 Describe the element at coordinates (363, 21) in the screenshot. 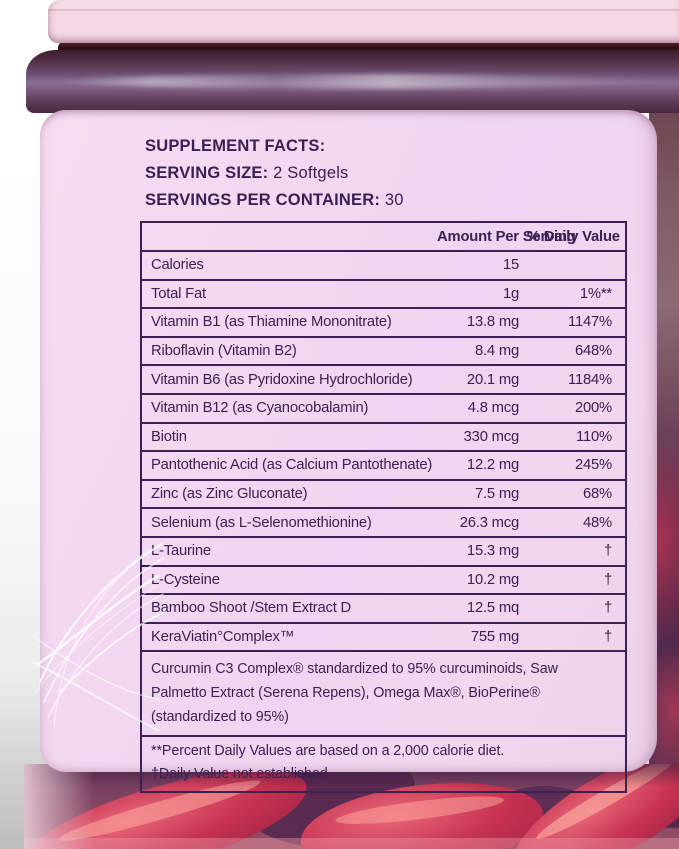

I see `jar-cap` at that location.